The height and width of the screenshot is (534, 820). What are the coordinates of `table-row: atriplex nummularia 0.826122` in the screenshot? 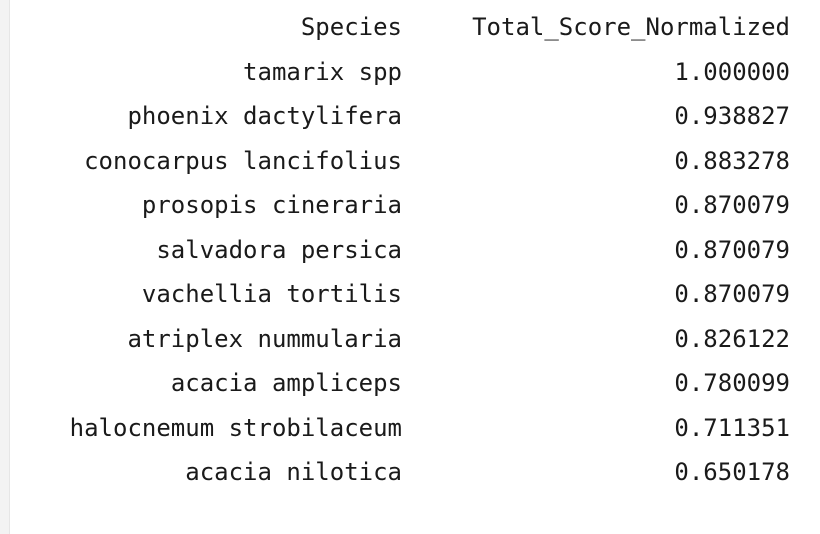 It's located at (400, 339).